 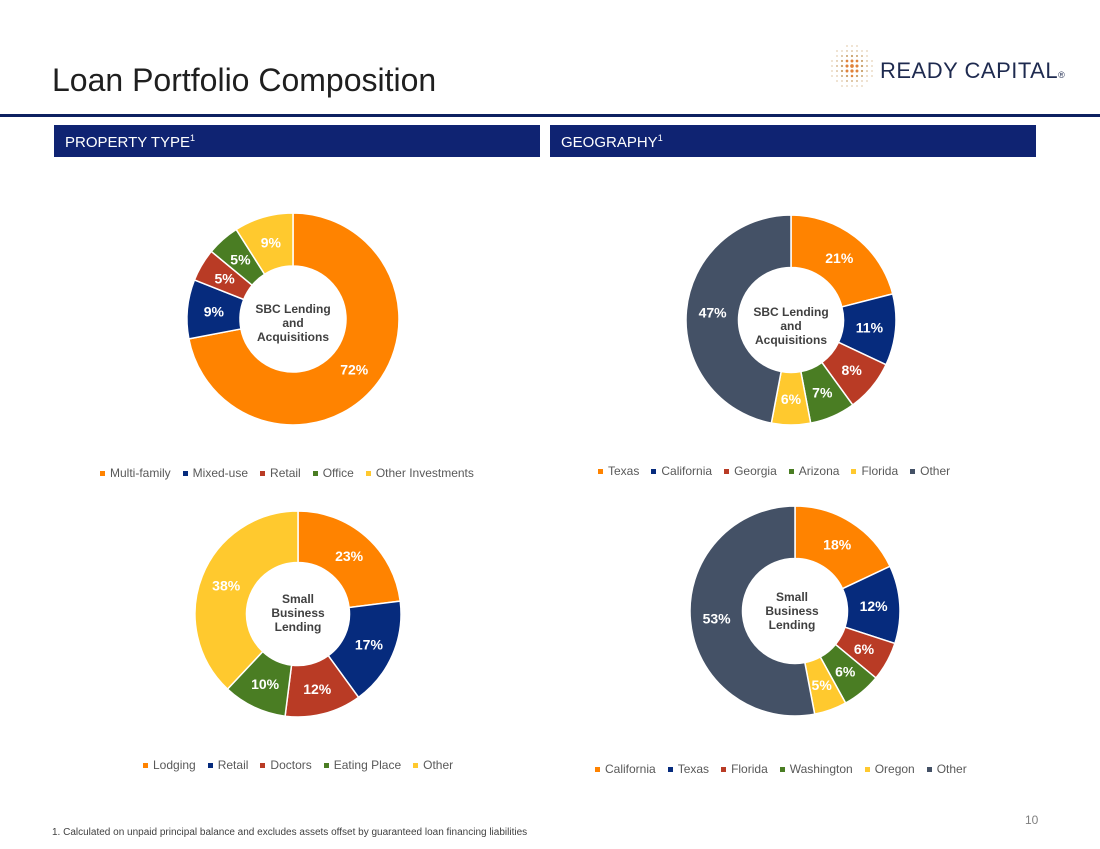 I want to click on data-label: 12%, so click(x=317, y=689).